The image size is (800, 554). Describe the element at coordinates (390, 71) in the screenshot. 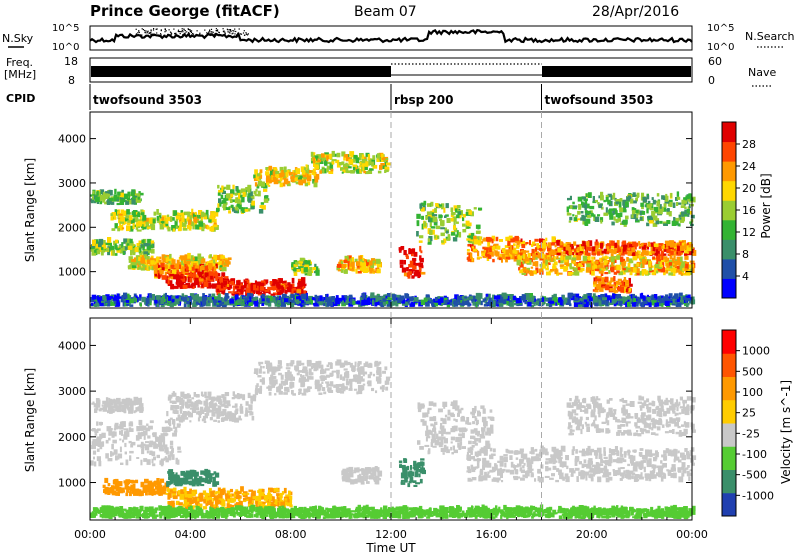

I see `freq-panel: Freq. [MHz] 18 8 60 0 Nave` at that location.